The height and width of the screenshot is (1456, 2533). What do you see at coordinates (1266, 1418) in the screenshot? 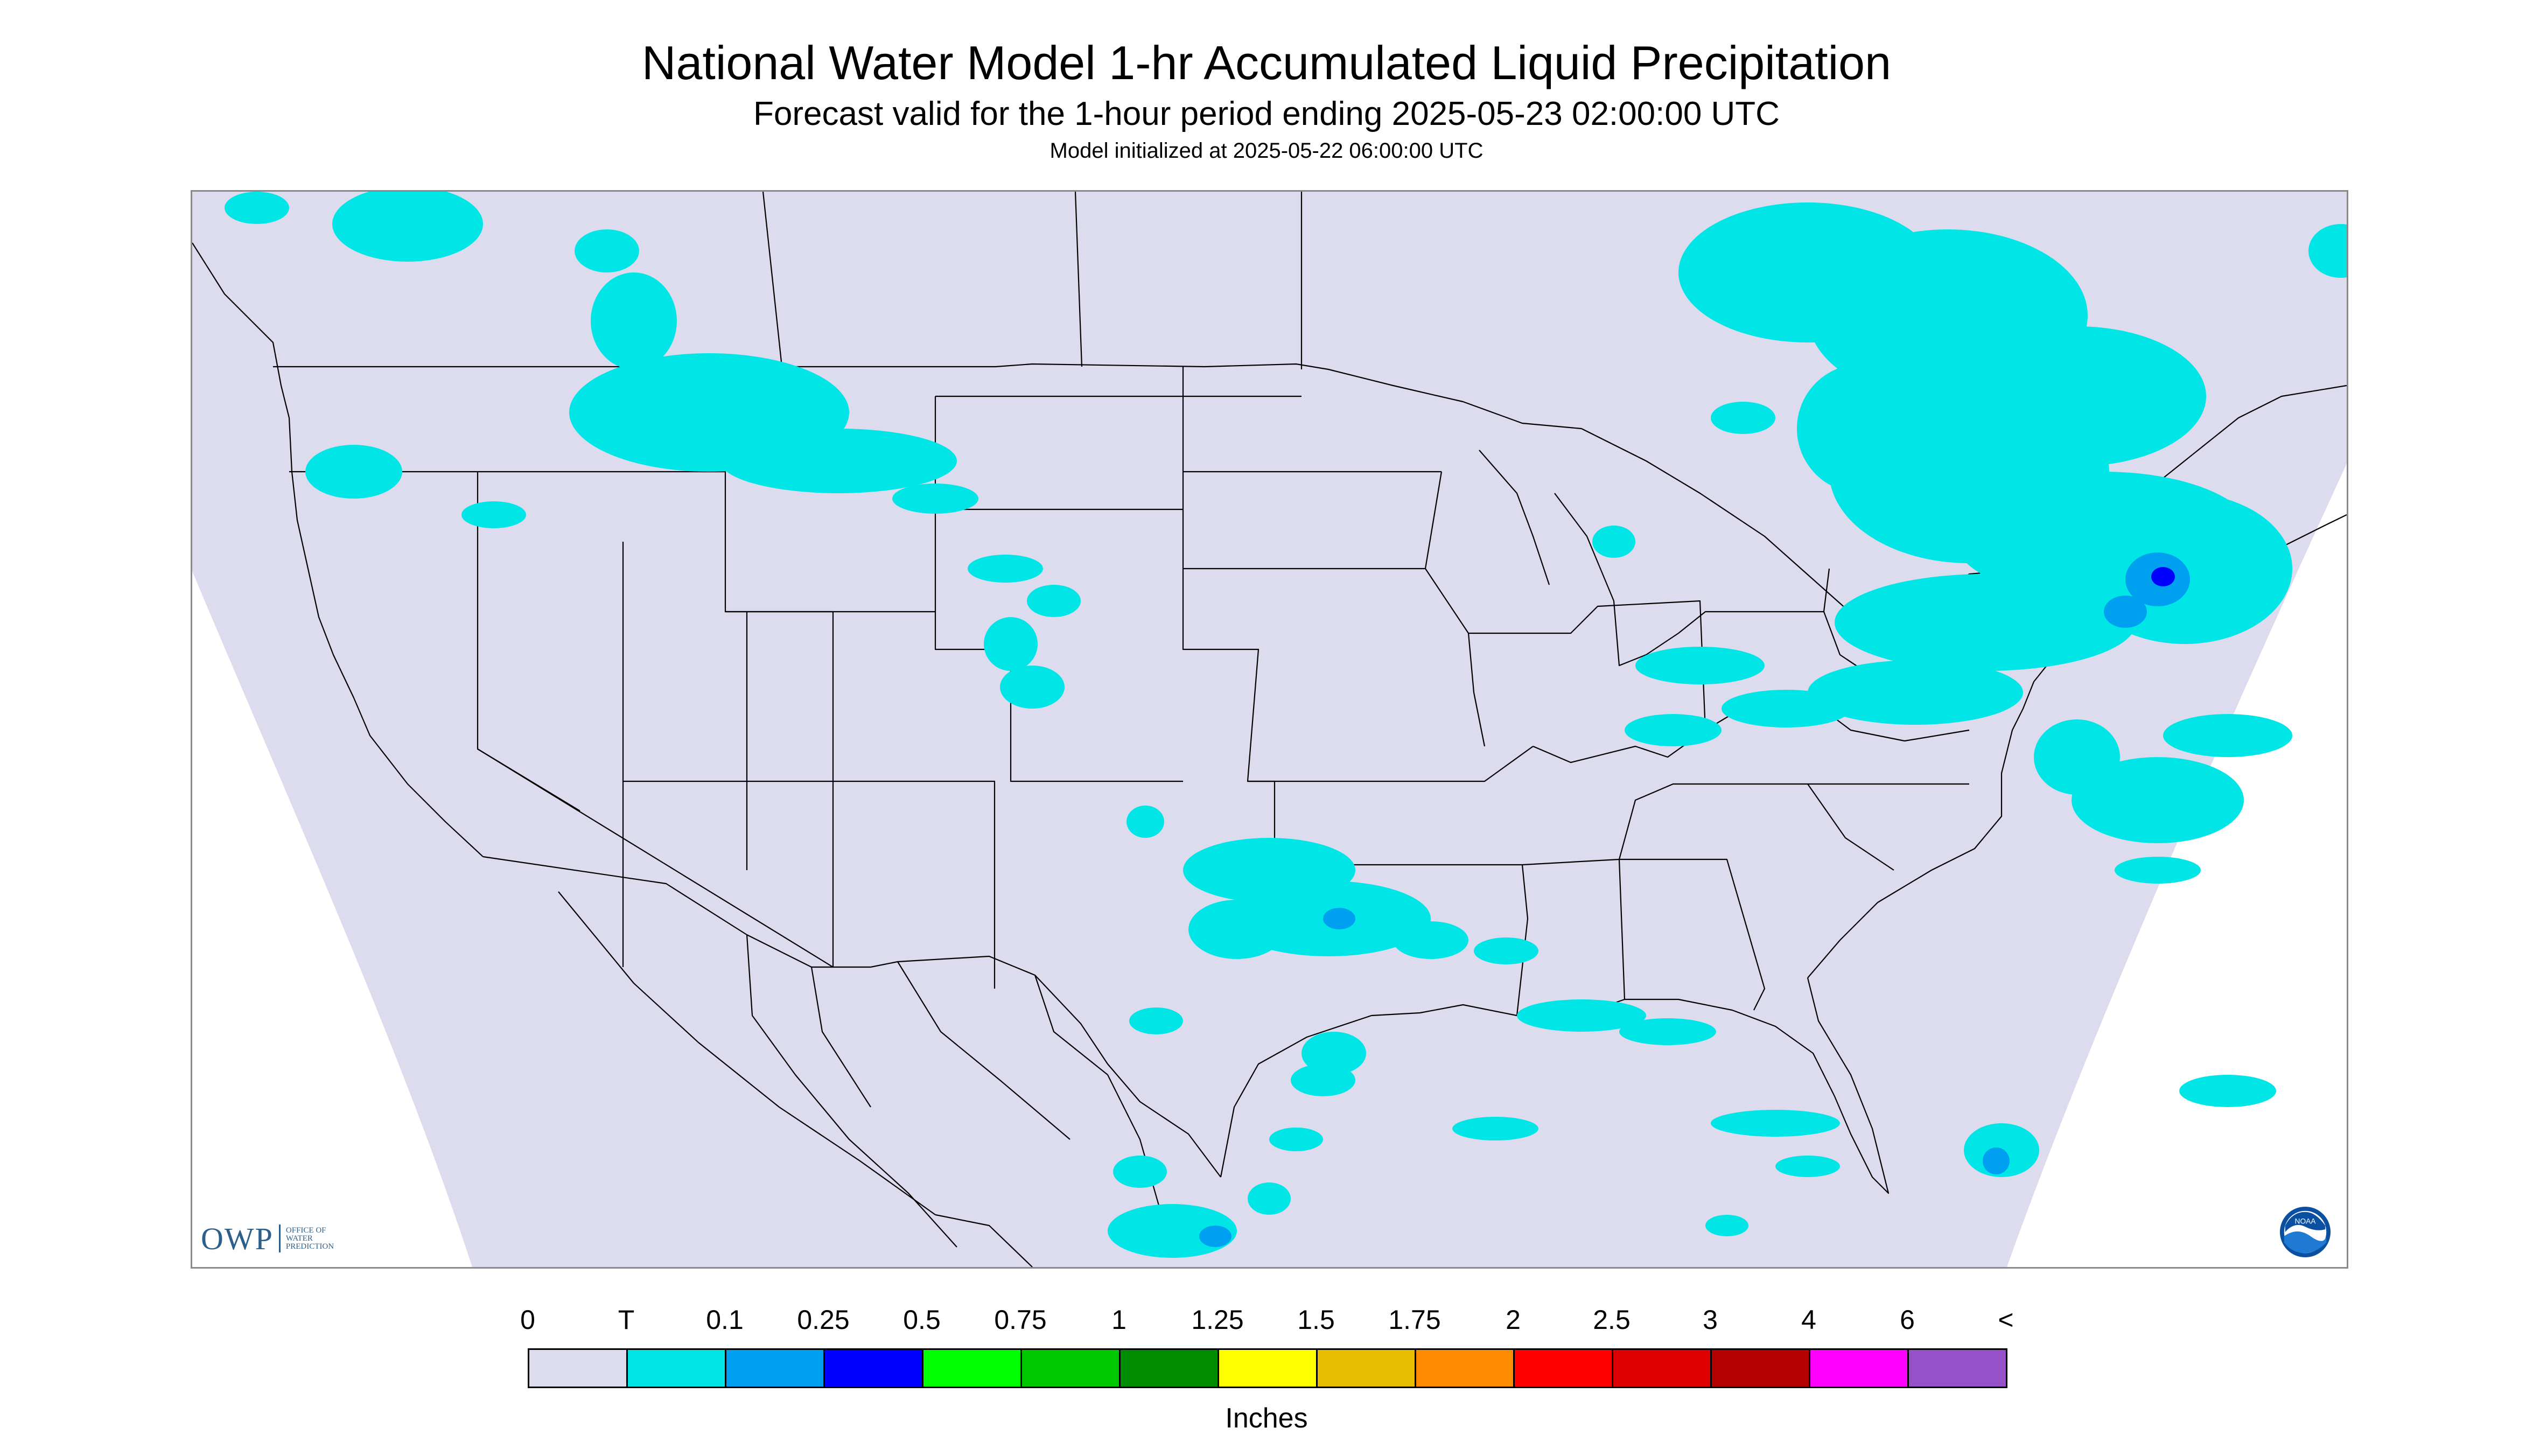
I see `legend-units: Inches` at bounding box center [1266, 1418].